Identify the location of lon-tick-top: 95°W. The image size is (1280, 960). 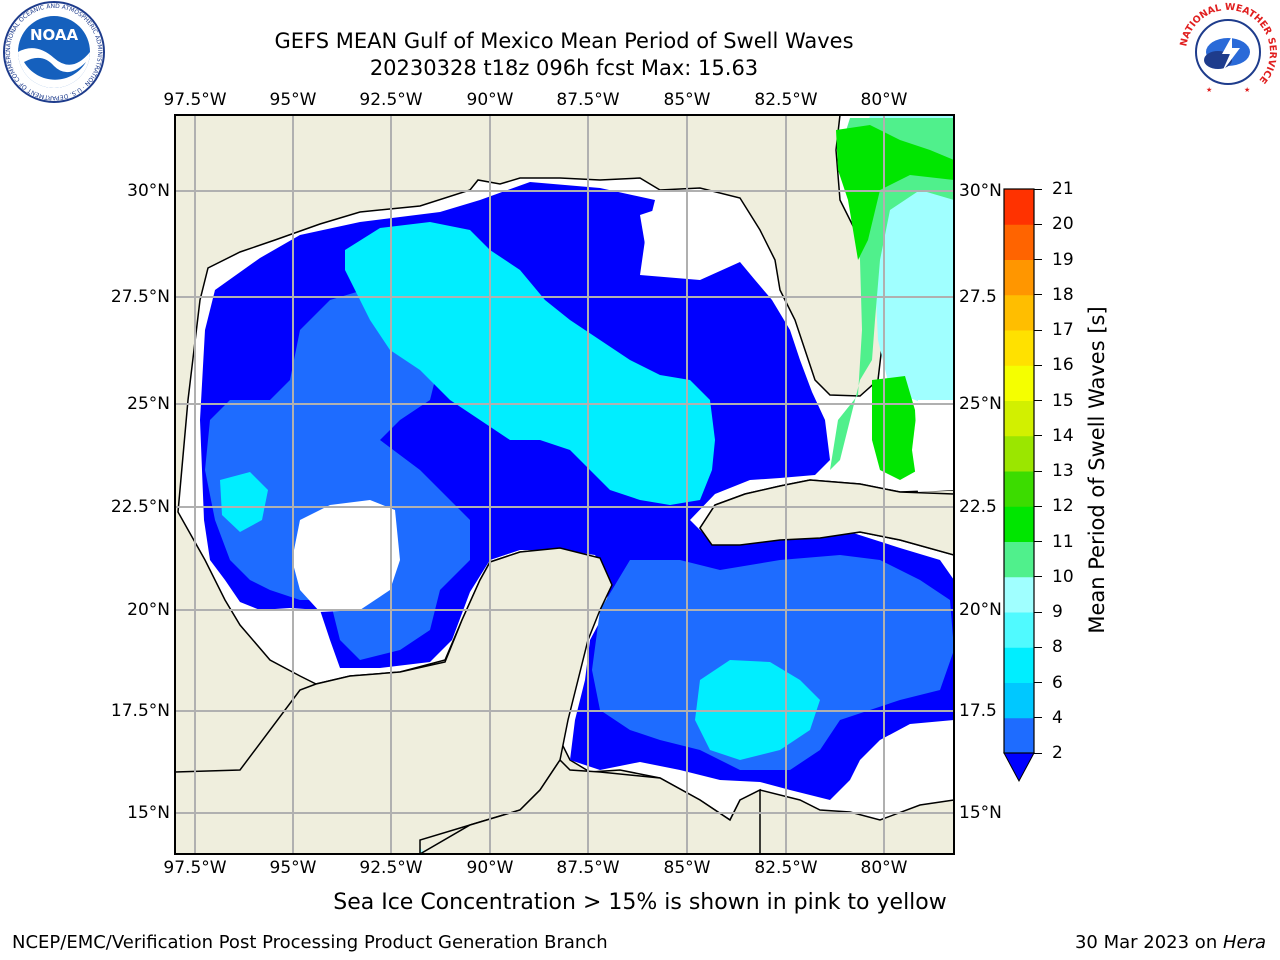
(293, 100).